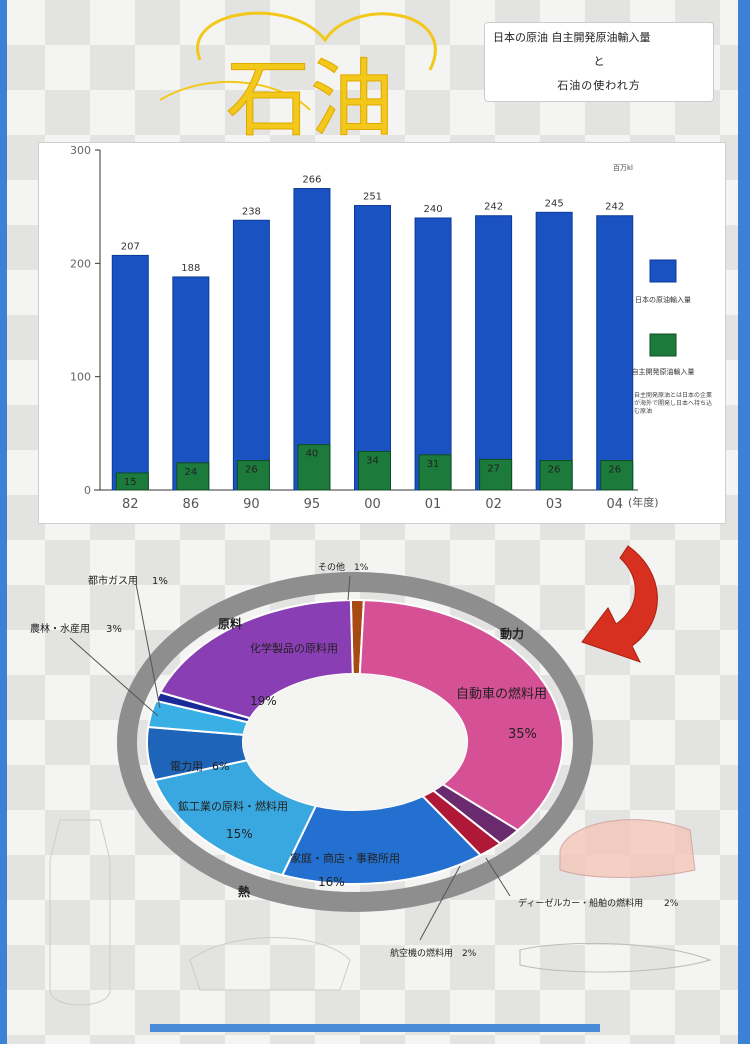 Image resolution: width=750 pixels, height=1044 pixels. What do you see at coordinates (80, 150) in the screenshot?
I see `y-tick-label: 300` at bounding box center [80, 150].